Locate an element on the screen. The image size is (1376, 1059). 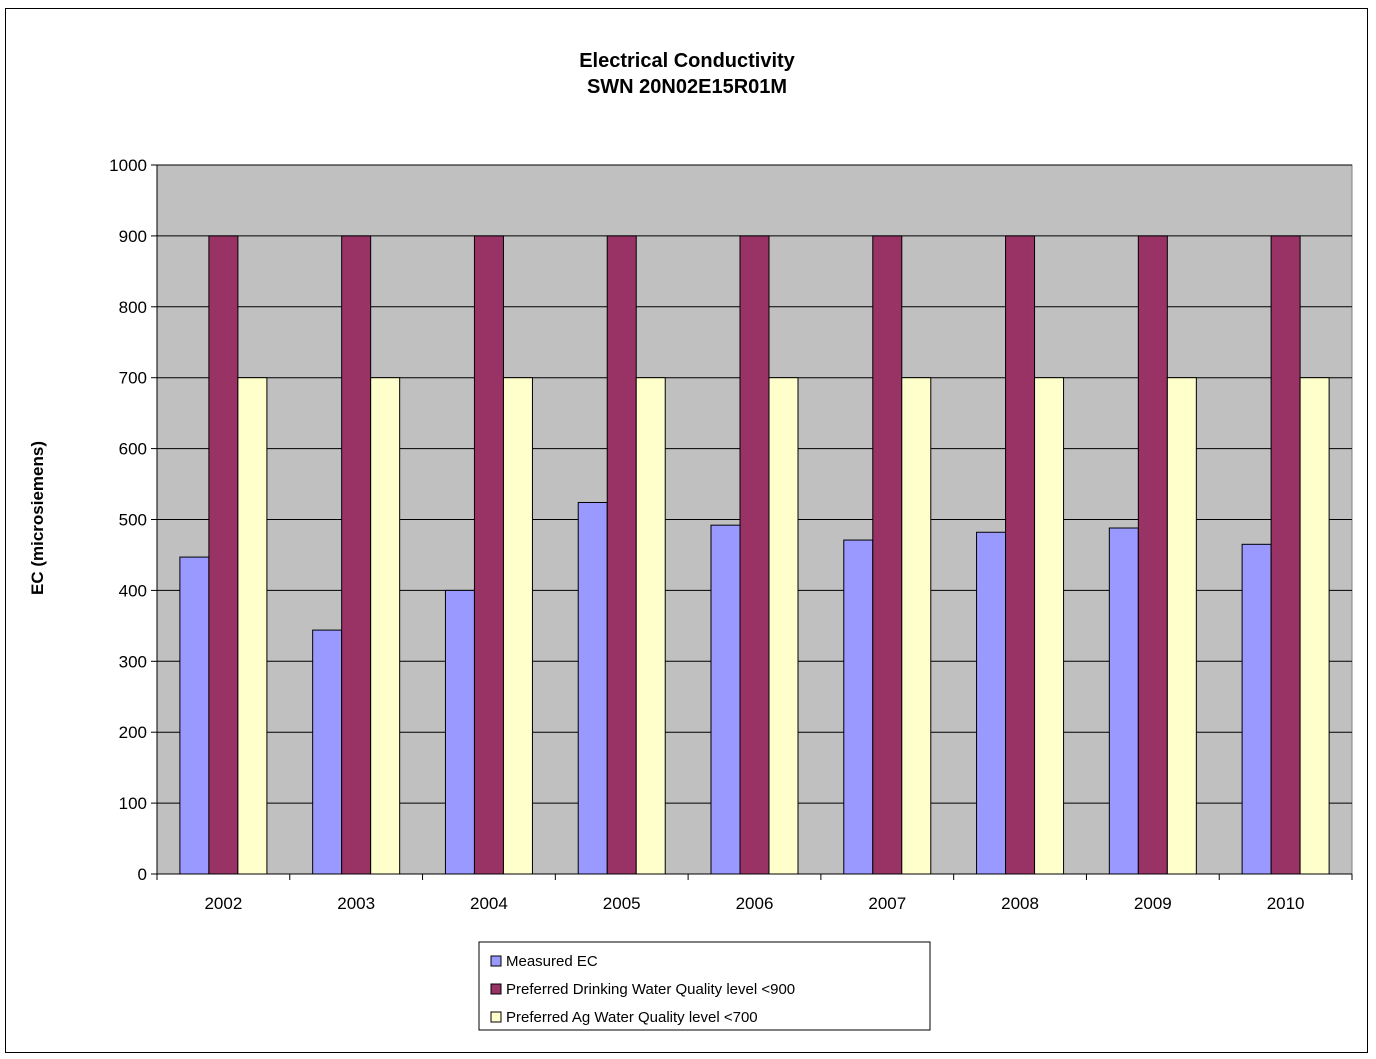
legend-label-1: Measured EC is located at coordinates (552, 961).